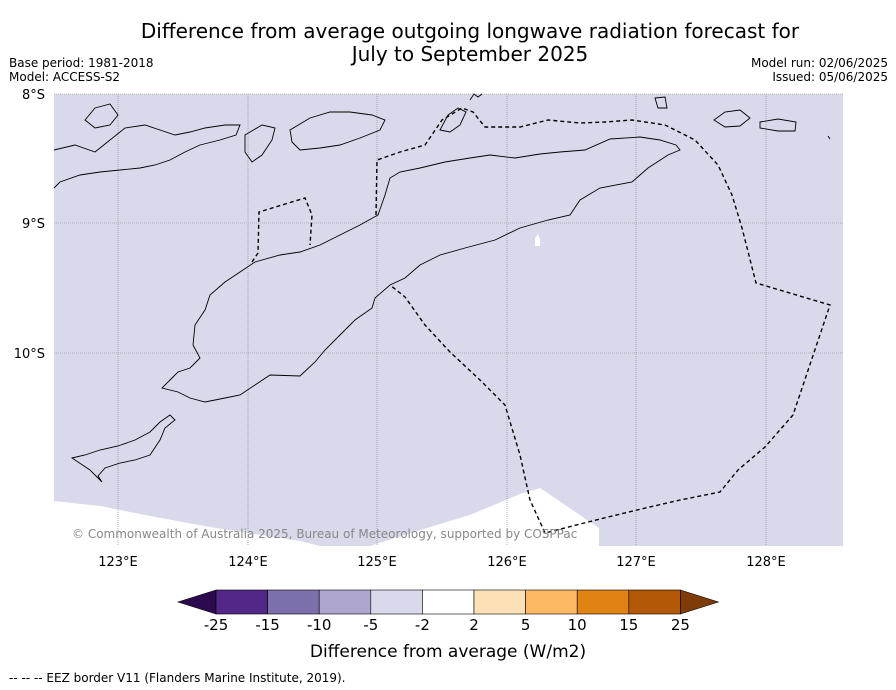 Image resolution: width=896 pixels, height=690 pixels. Describe the element at coordinates (33, 95) in the screenshot. I see `lat-label-8s: 8°S` at that location.